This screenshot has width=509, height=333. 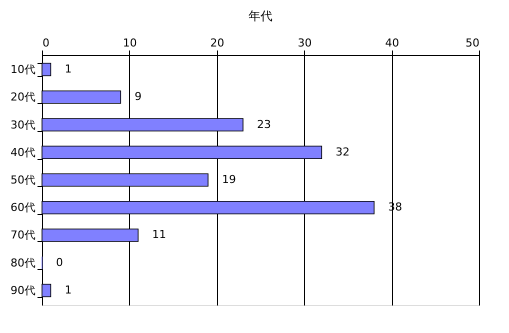 I want to click on data-label: 32, so click(x=343, y=151).